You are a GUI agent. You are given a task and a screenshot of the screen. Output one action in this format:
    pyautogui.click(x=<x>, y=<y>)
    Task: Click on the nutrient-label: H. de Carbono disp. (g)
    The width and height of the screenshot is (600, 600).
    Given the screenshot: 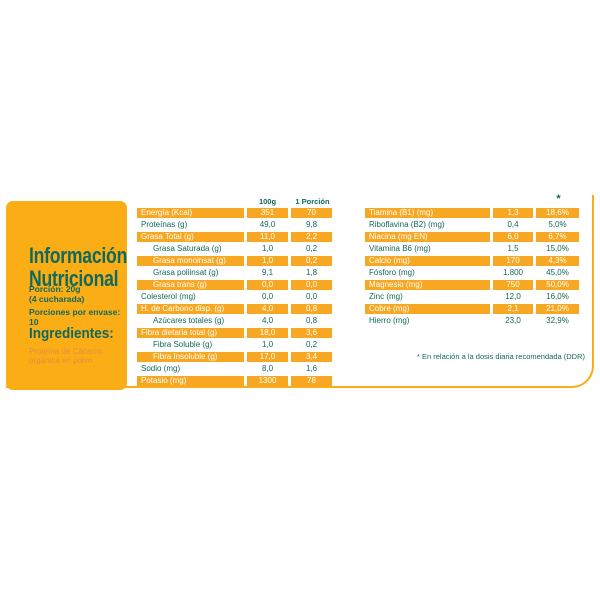 What is the action you would take?
    pyautogui.click(x=190, y=309)
    